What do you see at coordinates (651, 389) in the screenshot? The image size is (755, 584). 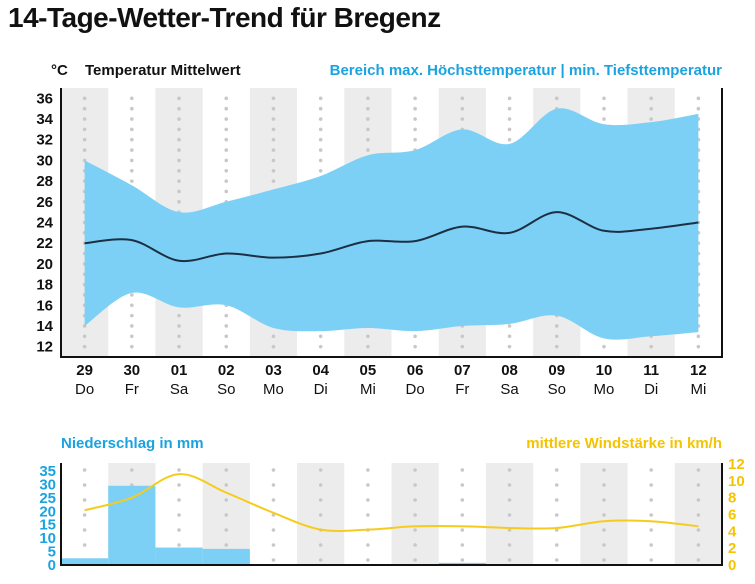 I see `x-tick-weekday: Di` at bounding box center [651, 389].